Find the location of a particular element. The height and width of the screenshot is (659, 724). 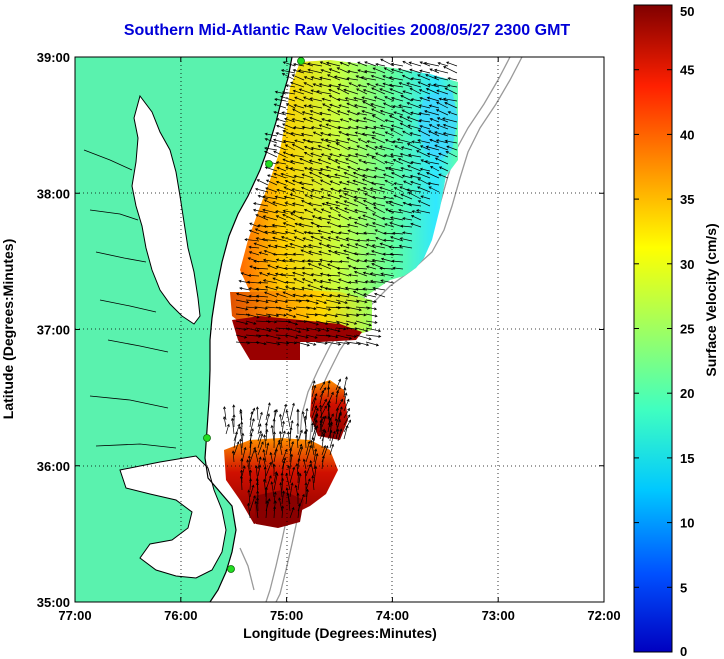

colorbar-tick-label: 50 is located at coordinates (687, 11).